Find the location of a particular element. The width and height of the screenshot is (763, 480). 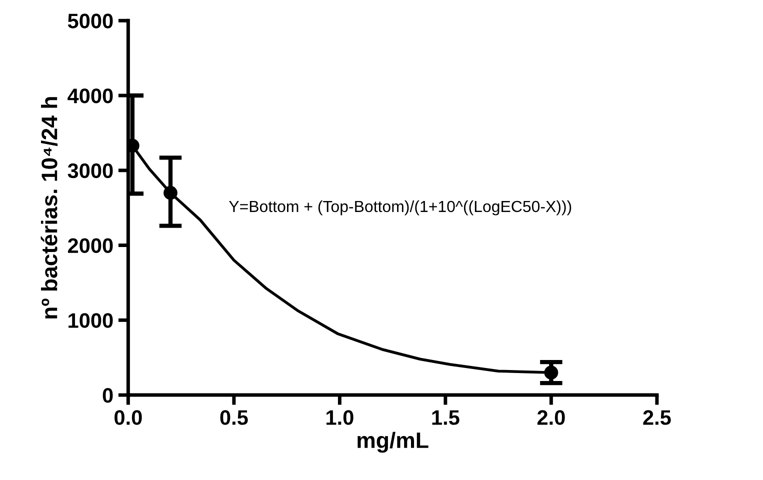

x-tick-label: 0.5 is located at coordinates (234, 417).